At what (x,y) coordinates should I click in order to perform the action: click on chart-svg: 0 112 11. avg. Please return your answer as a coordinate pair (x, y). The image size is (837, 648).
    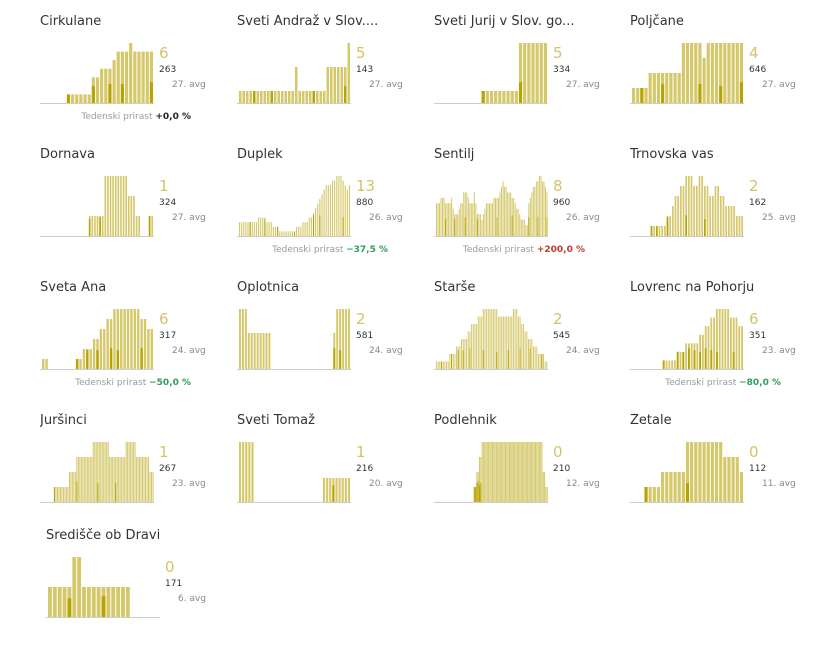
    Looking at the image, I should click on (713, 472).